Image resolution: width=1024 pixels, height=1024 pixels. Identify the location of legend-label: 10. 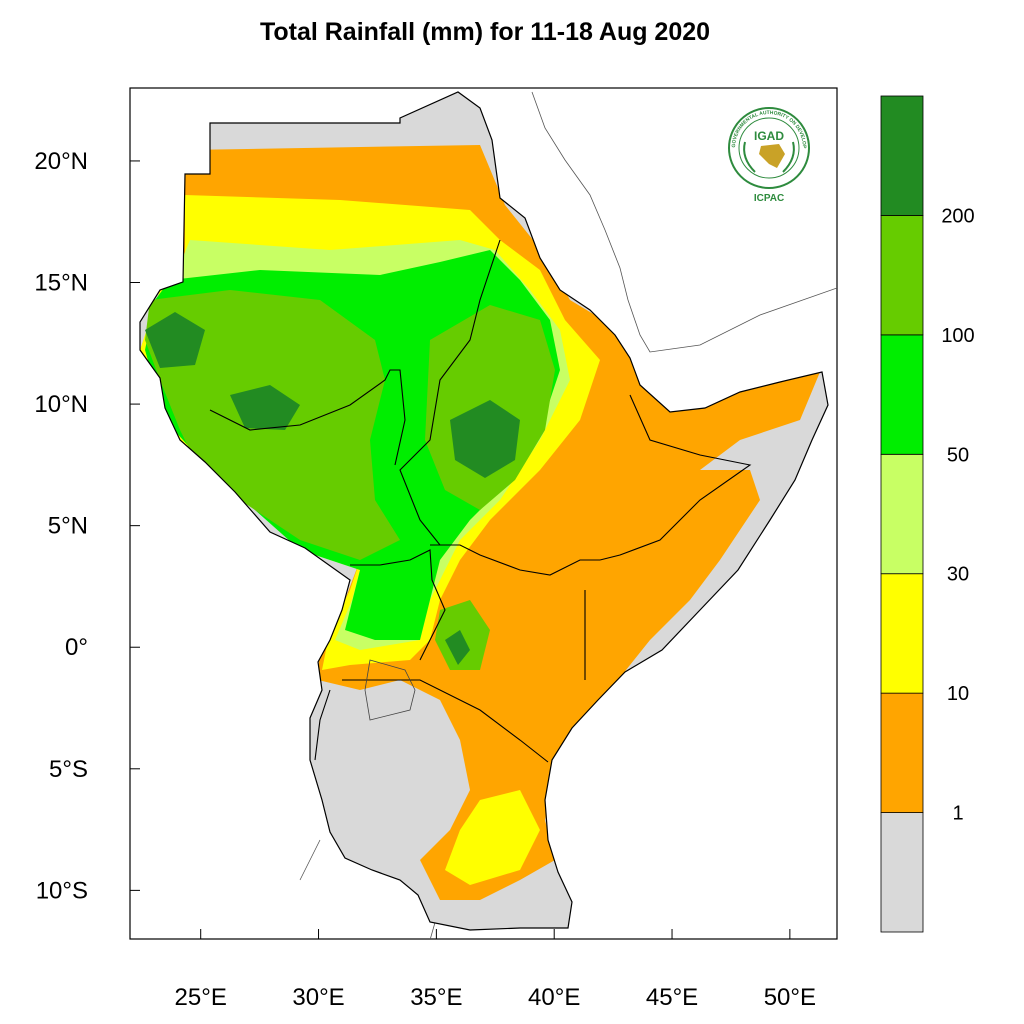
(958, 694).